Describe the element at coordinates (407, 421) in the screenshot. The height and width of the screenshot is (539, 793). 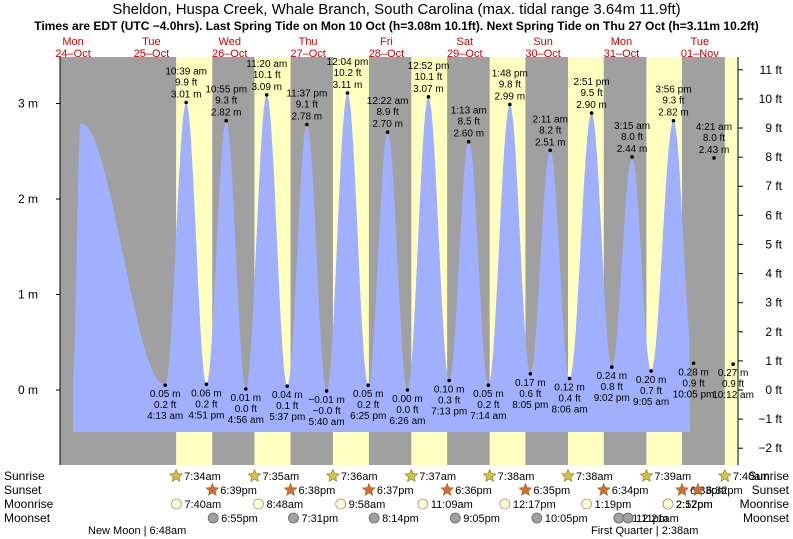
I see `tide-time-label: 6:26 am` at that location.